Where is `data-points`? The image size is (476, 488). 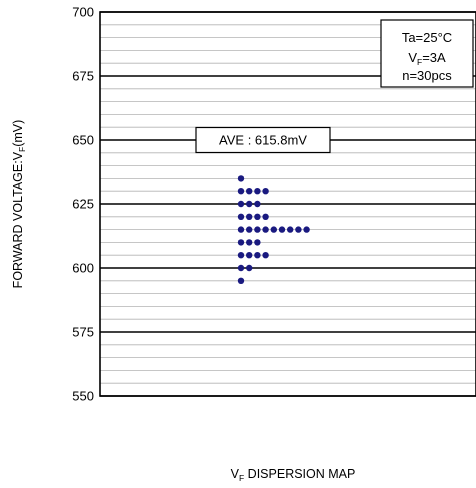 data-points is located at coordinates (273, 229).